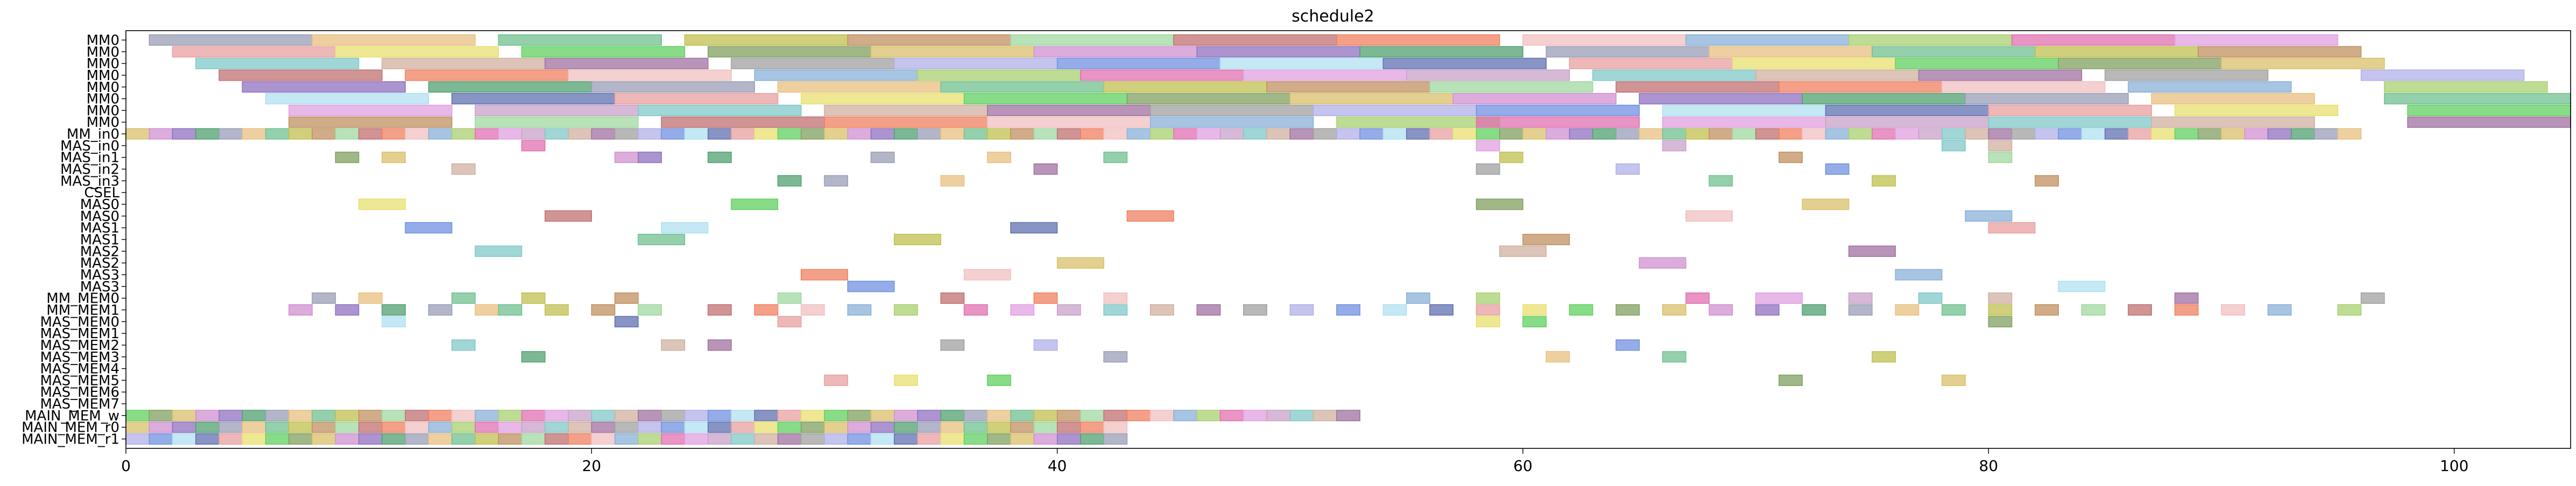  I want to click on x-axis: 0 20 40 60 80 100, so click(1294, 461).